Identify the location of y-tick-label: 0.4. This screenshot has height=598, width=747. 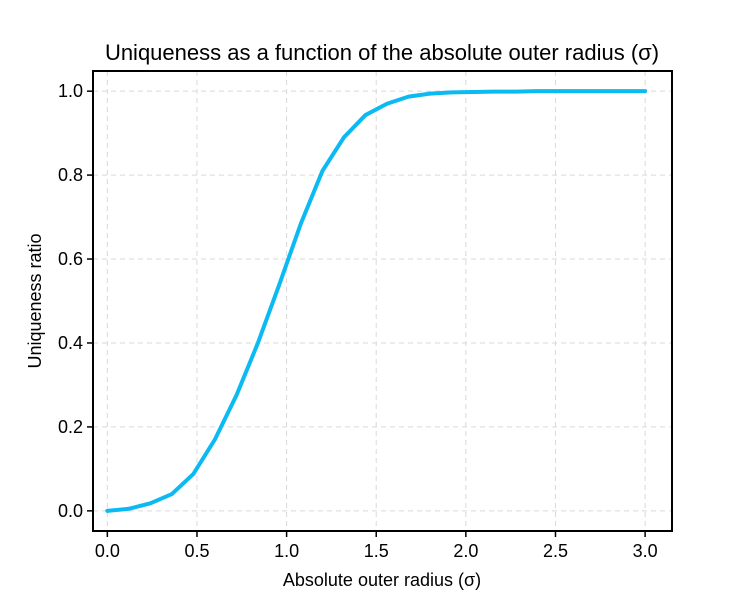
(70, 343).